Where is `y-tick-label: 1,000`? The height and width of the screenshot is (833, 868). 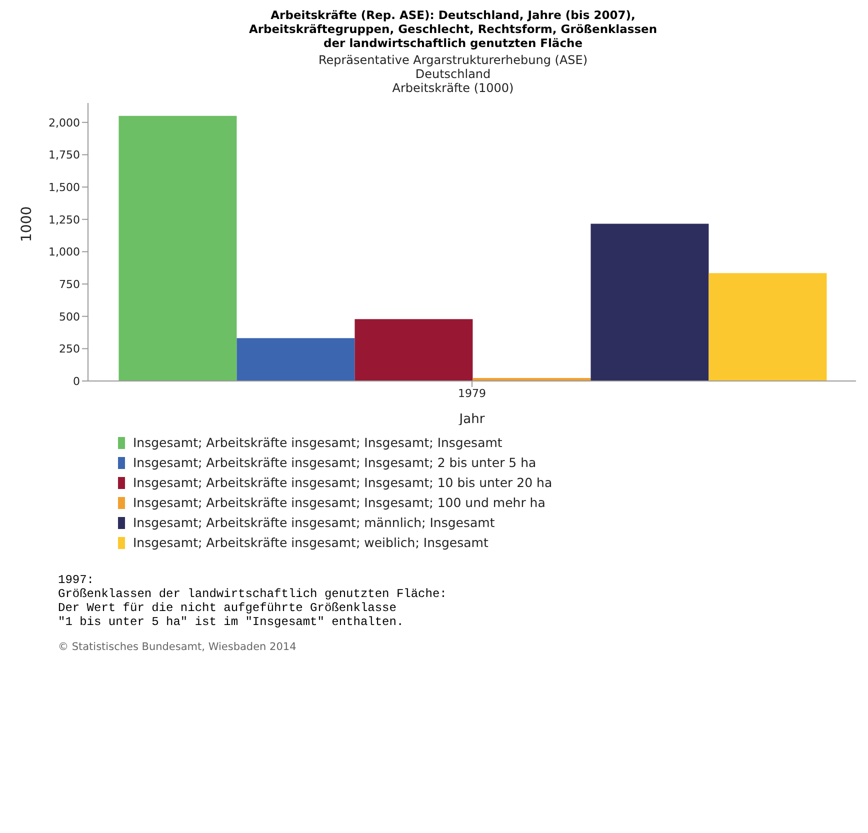
y-tick-label: 1,000 is located at coordinates (64, 252).